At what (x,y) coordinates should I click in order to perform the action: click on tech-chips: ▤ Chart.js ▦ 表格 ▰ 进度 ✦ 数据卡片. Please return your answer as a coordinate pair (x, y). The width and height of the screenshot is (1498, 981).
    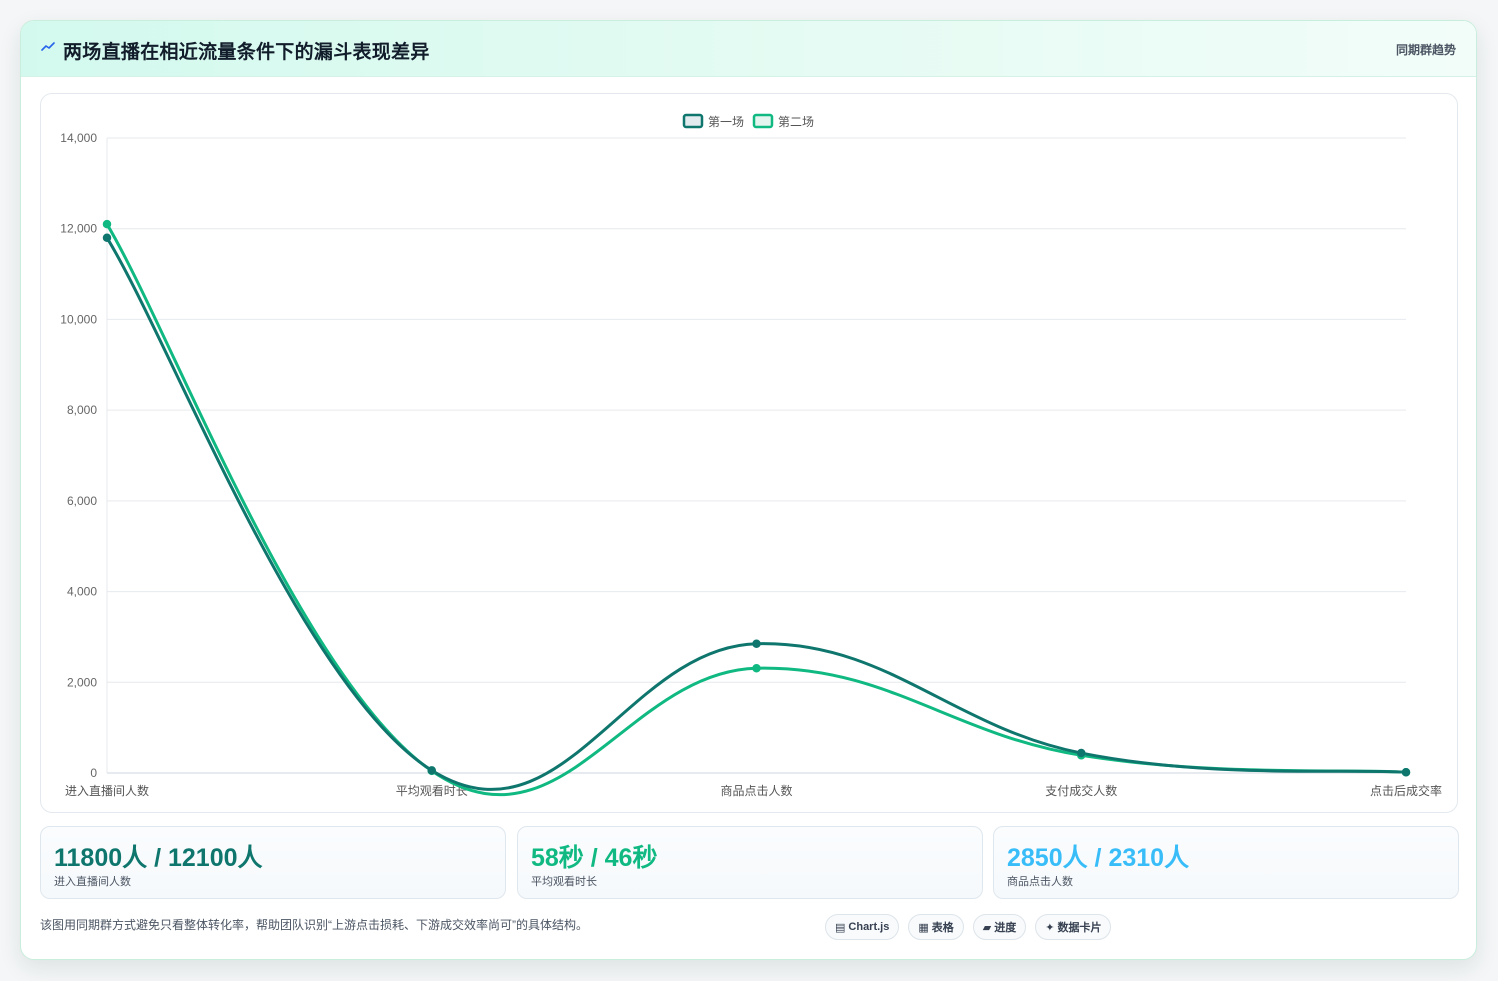
    Looking at the image, I should click on (968, 927).